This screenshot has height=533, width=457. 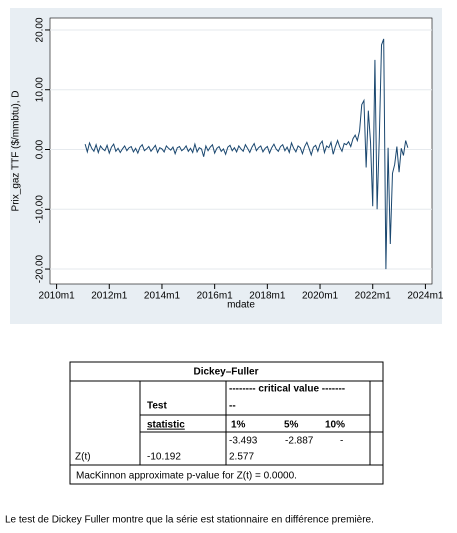 I want to click on table-title: Dickey–Fuller, so click(x=225, y=372).